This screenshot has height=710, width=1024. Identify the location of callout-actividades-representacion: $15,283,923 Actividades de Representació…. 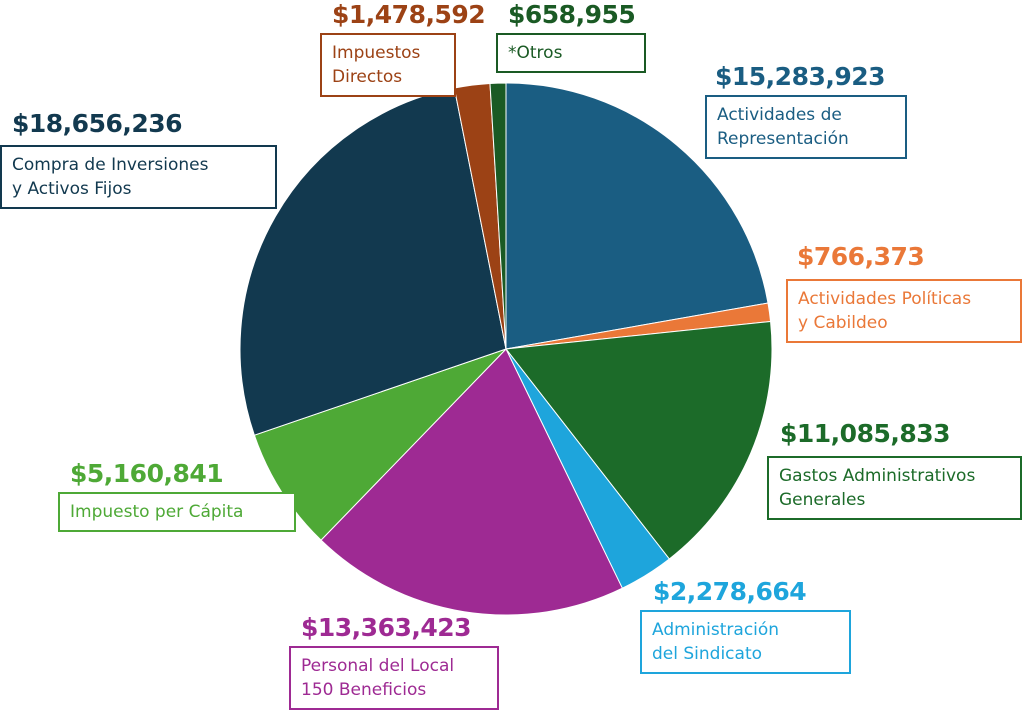
(806, 110).